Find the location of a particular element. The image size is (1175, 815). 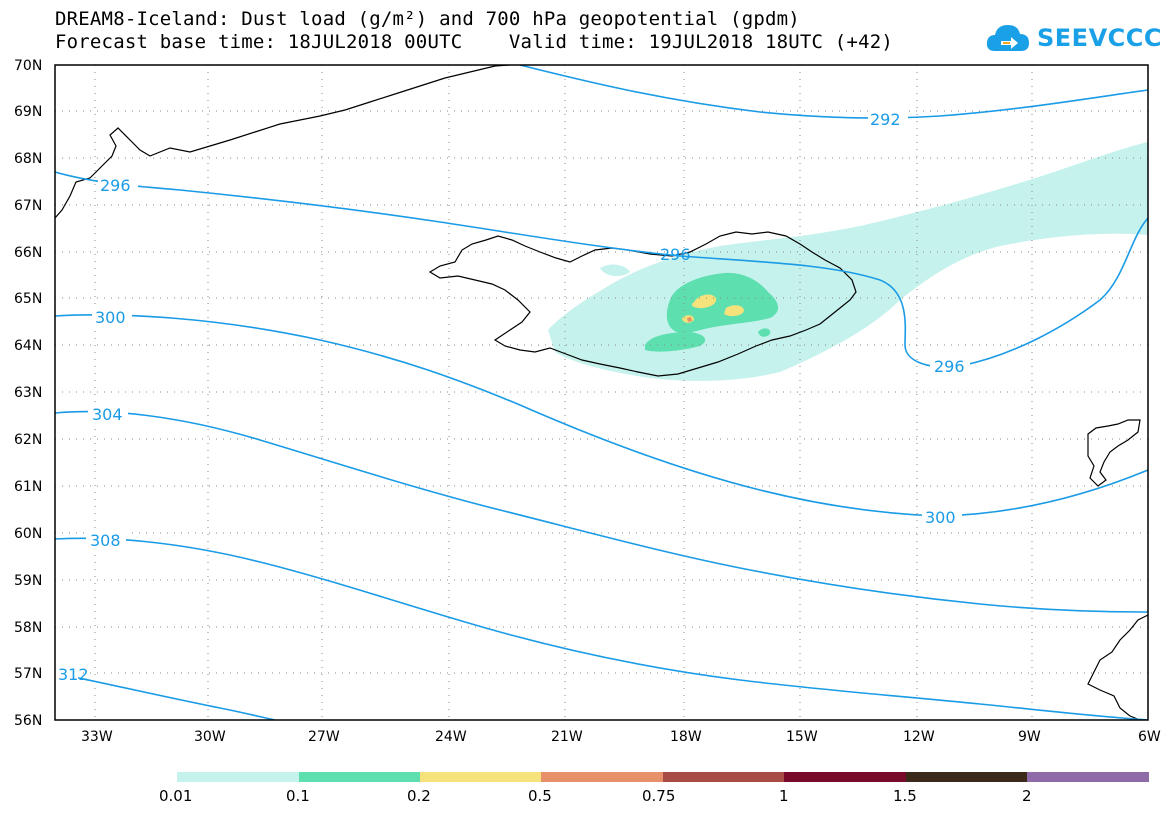

legend-label: 2 is located at coordinates (1027, 796).